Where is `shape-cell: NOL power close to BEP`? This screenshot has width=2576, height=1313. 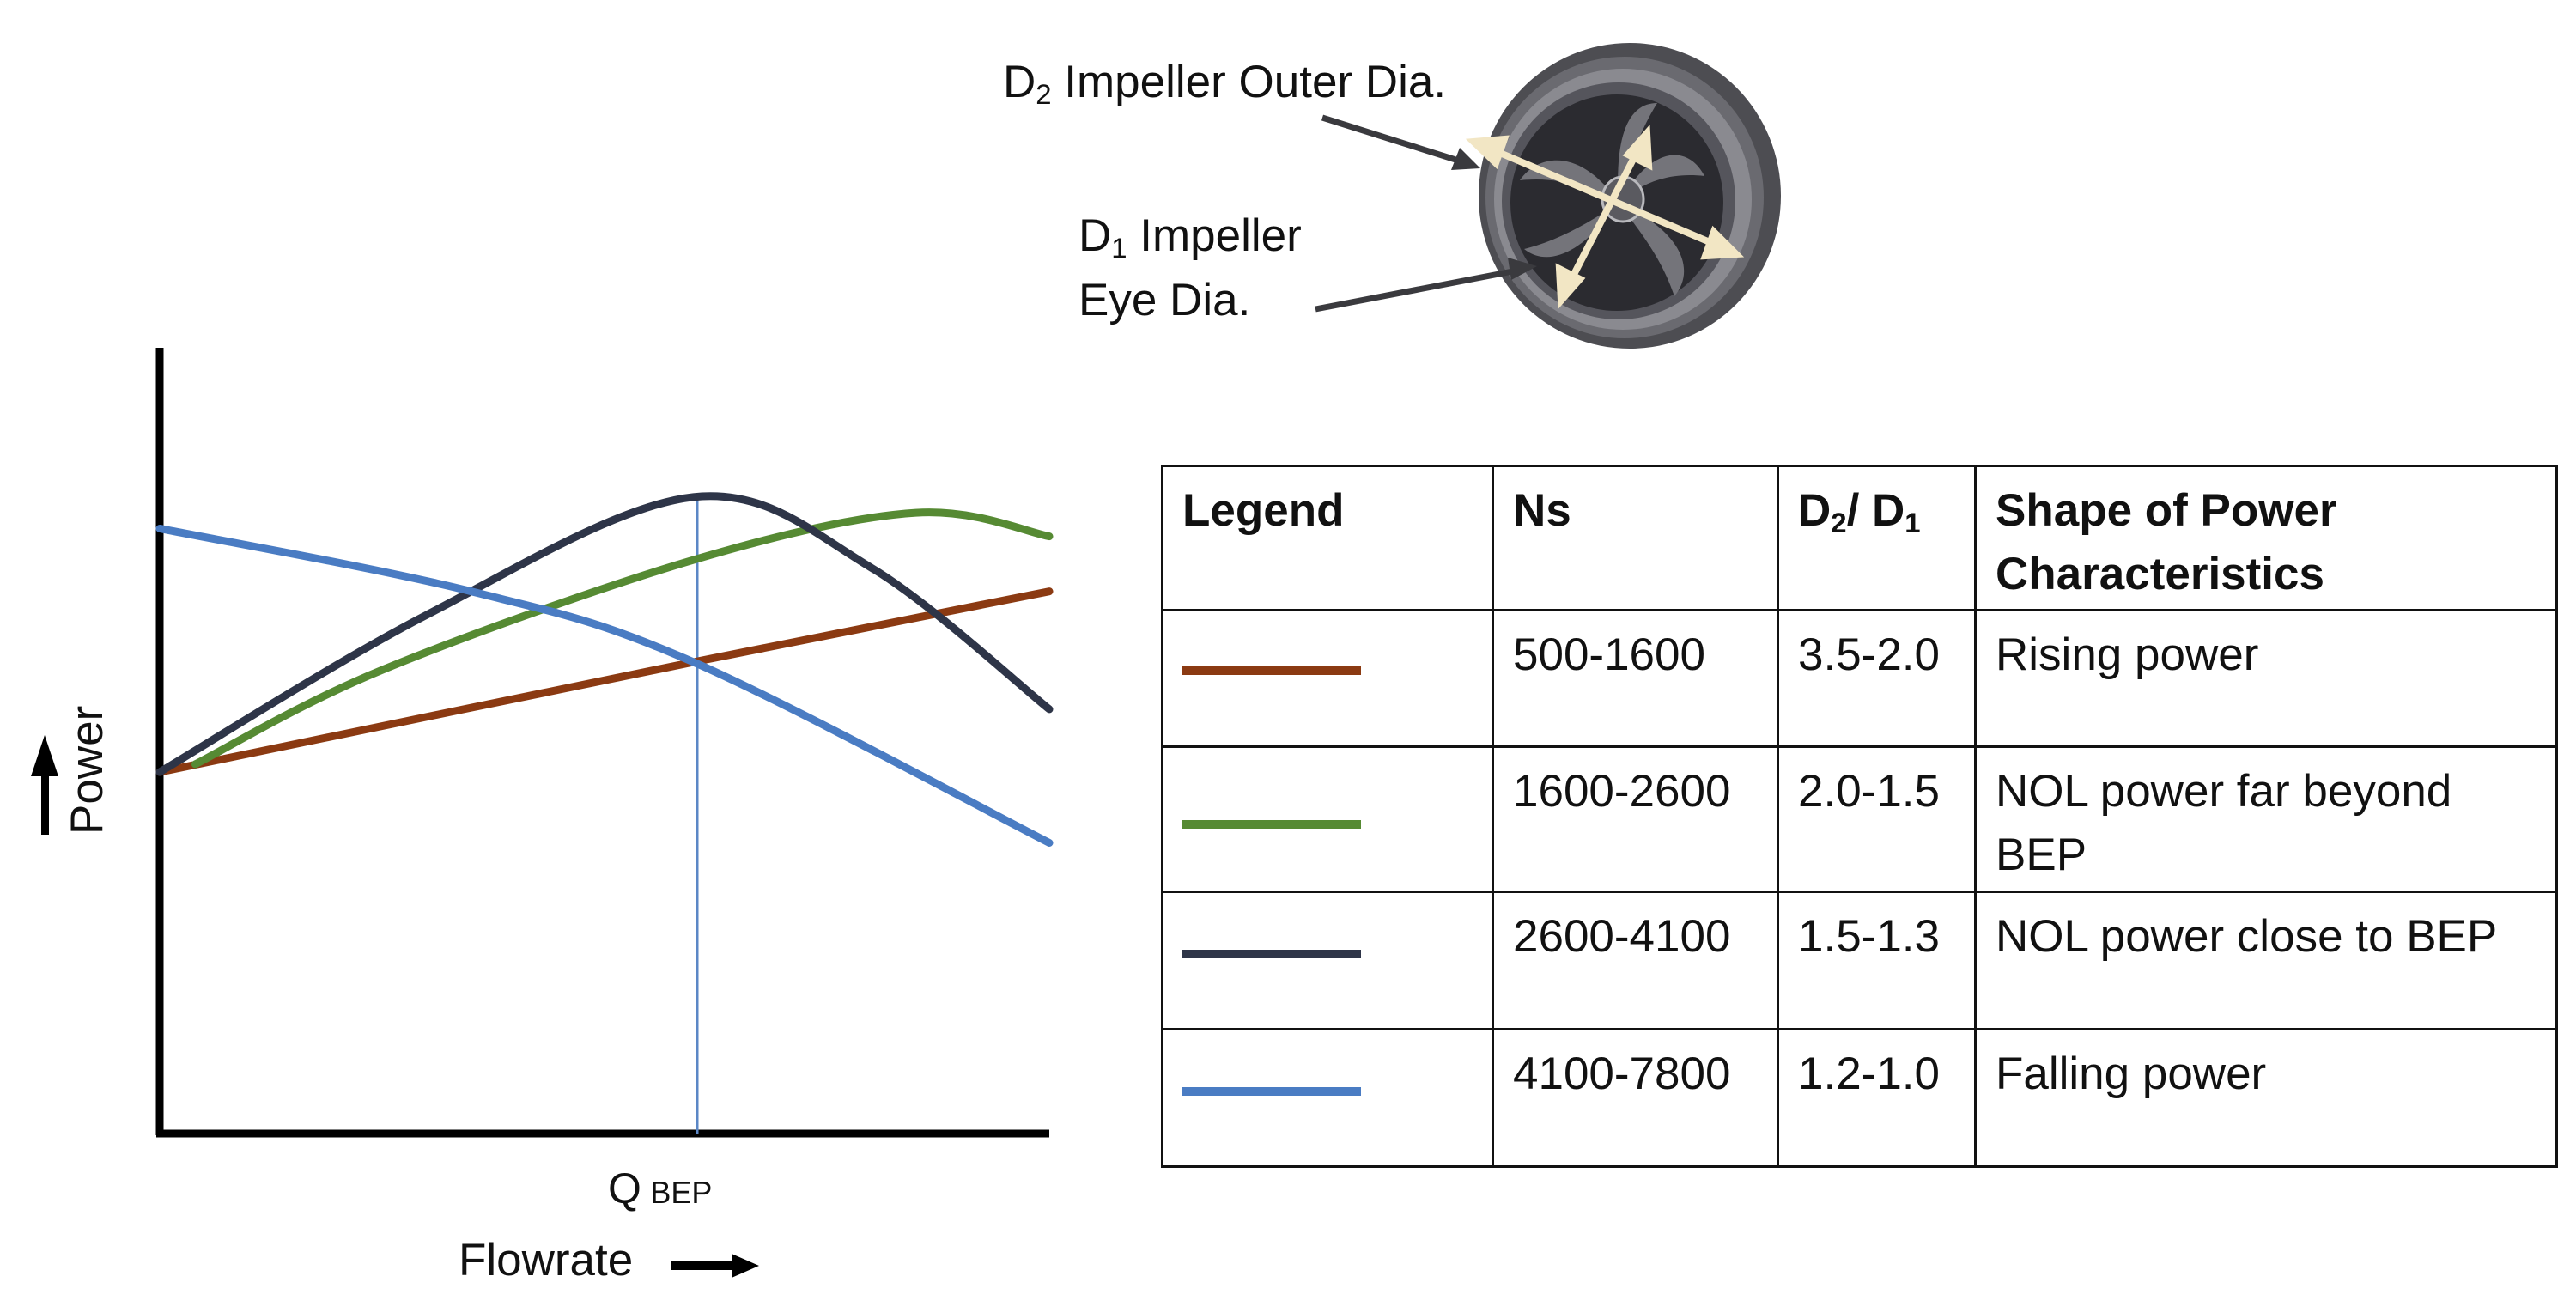 shape-cell: NOL power close to BEP is located at coordinates (2266, 960).